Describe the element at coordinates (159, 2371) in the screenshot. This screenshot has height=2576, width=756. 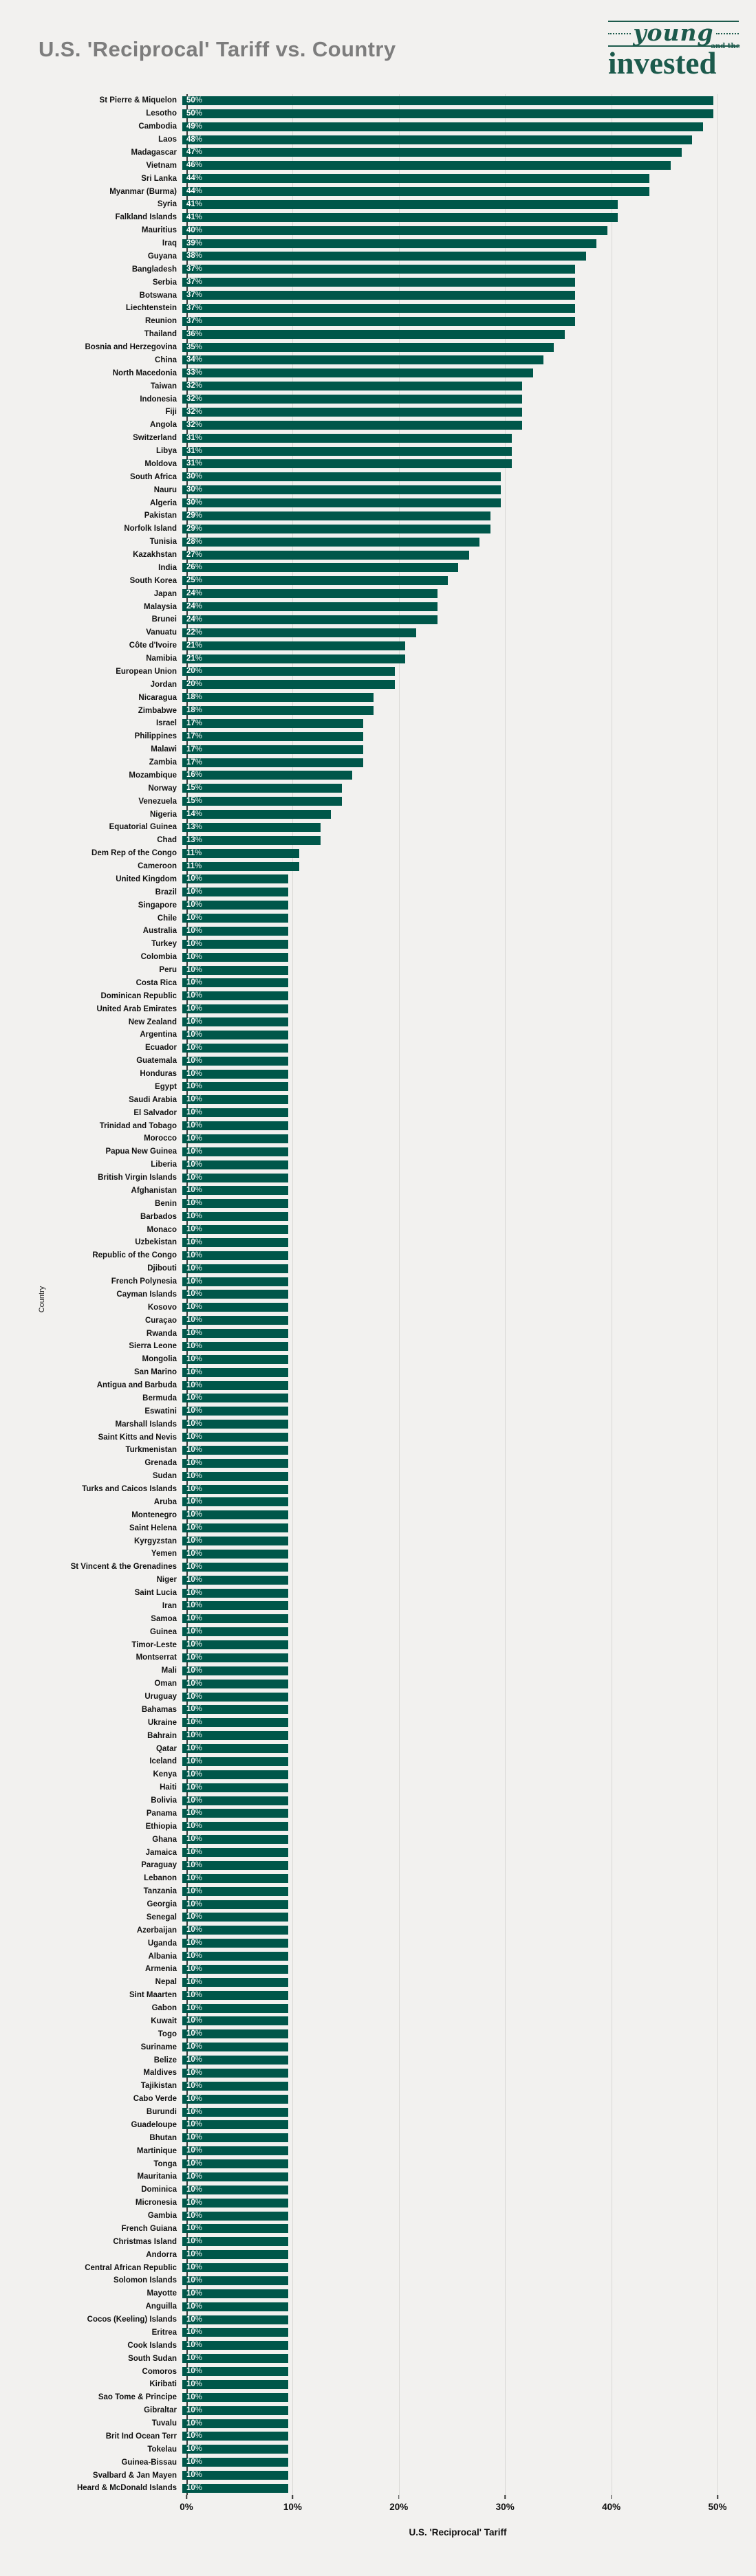
I see `country-label: Comoros` at that location.